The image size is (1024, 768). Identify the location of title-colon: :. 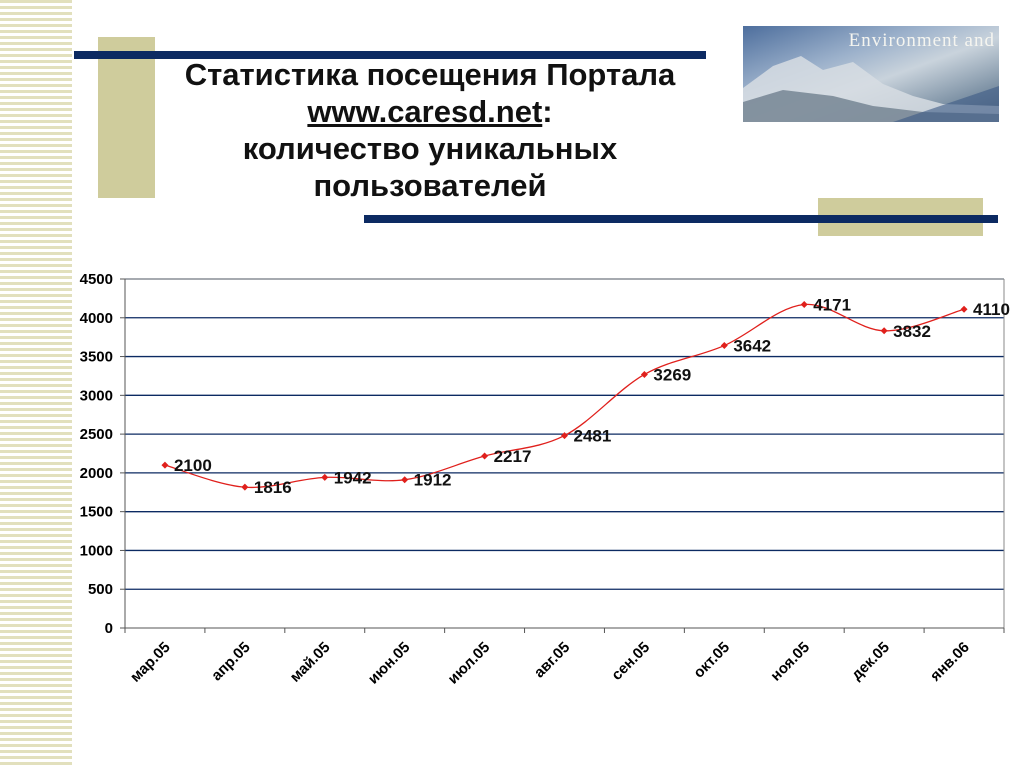
(547, 111).